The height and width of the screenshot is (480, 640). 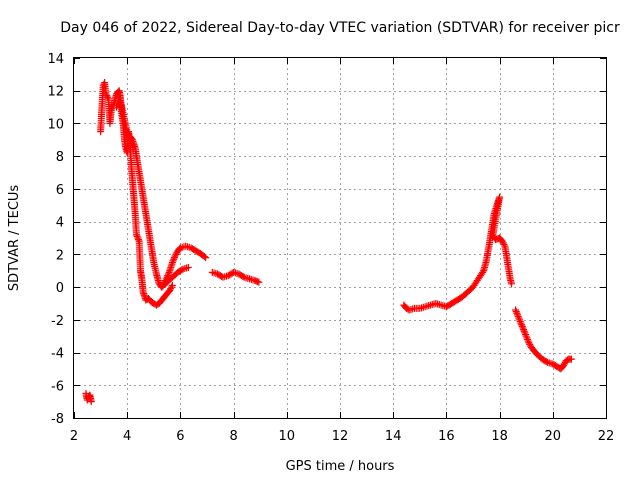 What do you see at coordinates (393, 436) in the screenshot?
I see `x-tick-label: 14` at bounding box center [393, 436].